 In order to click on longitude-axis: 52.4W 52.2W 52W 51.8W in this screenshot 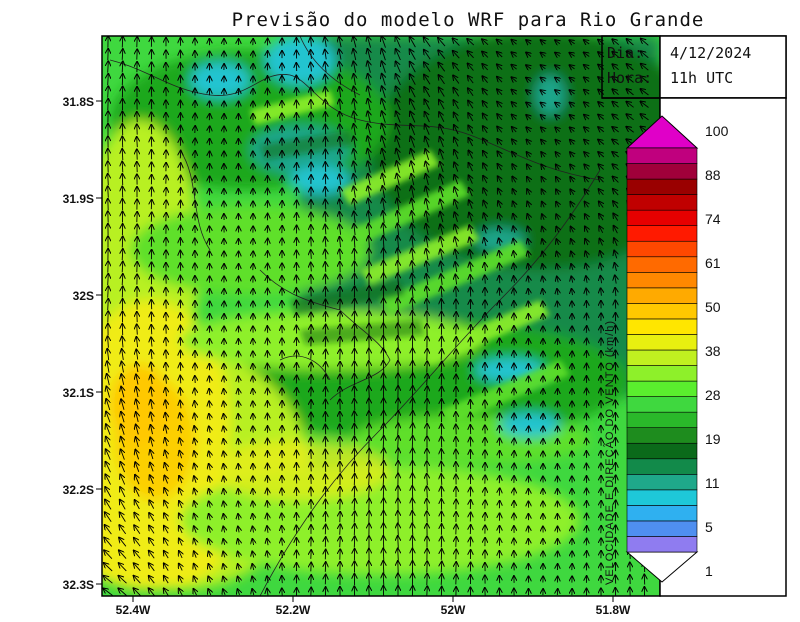, I will do `click(373, 606)`.